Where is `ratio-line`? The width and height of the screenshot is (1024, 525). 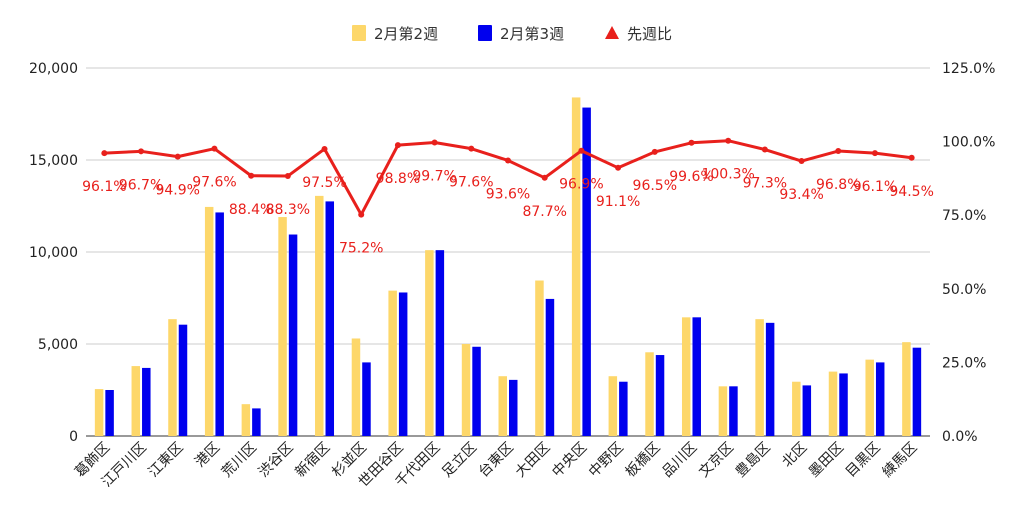 ratio-line is located at coordinates (508, 177).